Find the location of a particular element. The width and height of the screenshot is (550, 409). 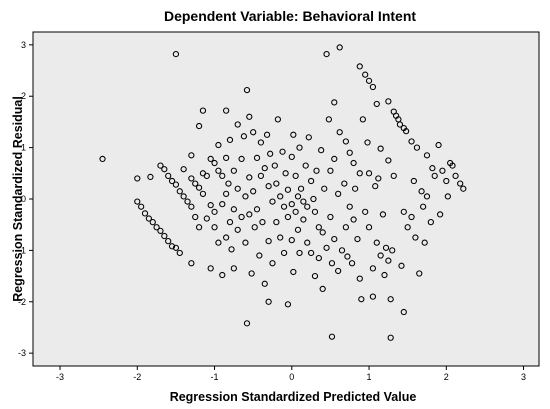

y-axis: 3 2 1 0 -1 -2 -3 is located at coordinates (25, 199).